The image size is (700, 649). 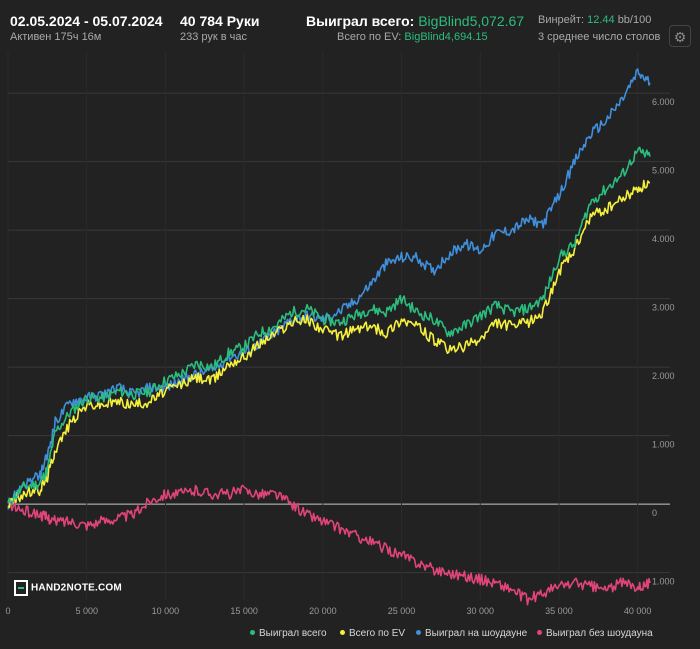 What do you see at coordinates (293, 633) in the screenshot?
I see `legend-label: Выиграл всего` at bounding box center [293, 633].